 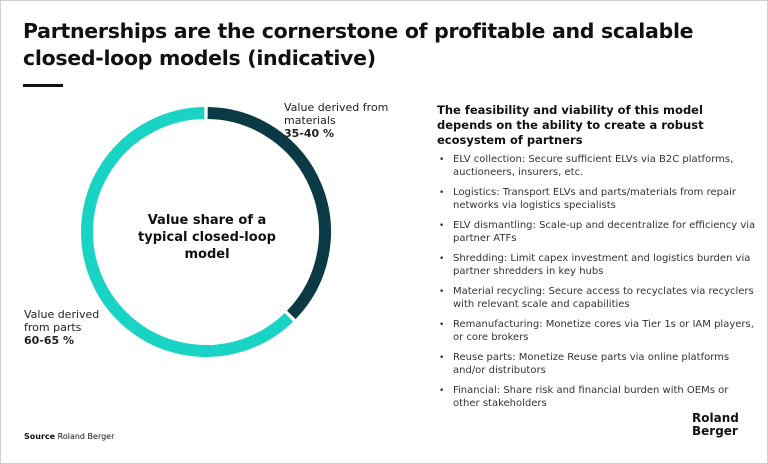 I want to click on donut-segment-parts, so click(x=187, y=232).